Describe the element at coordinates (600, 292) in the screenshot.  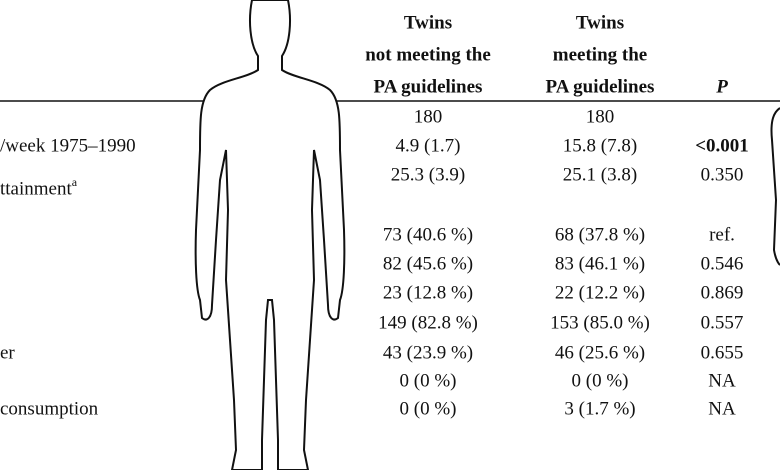
I see `table-cell: 22 (12.2 %)` at that location.